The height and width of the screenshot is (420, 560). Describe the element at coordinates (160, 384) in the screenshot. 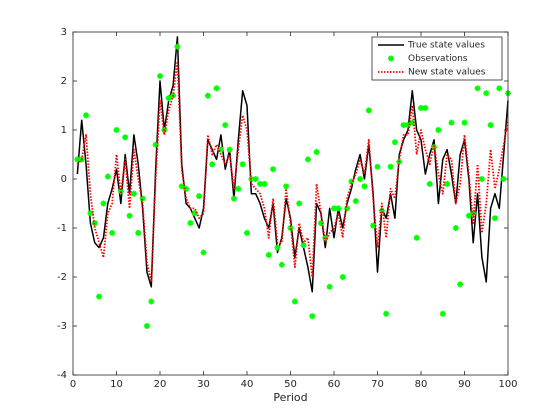

I see `x-tick-label: 20` at that location.